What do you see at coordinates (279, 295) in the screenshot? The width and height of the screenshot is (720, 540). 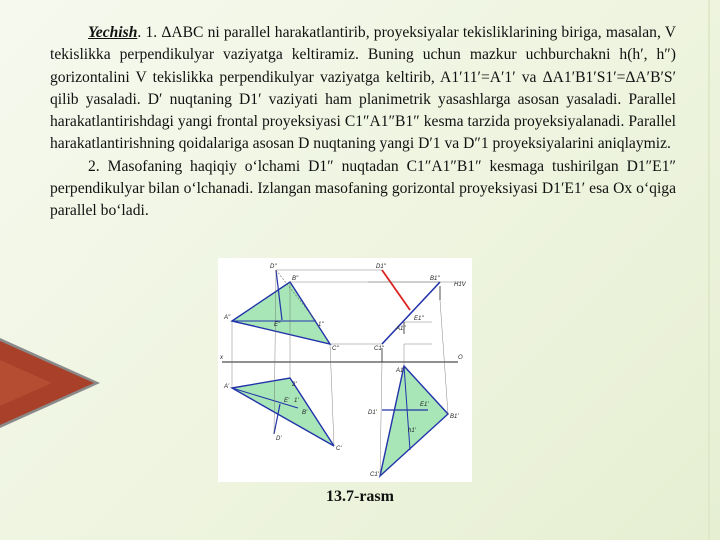 I see `frontal-d-line` at bounding box center [279, 295].